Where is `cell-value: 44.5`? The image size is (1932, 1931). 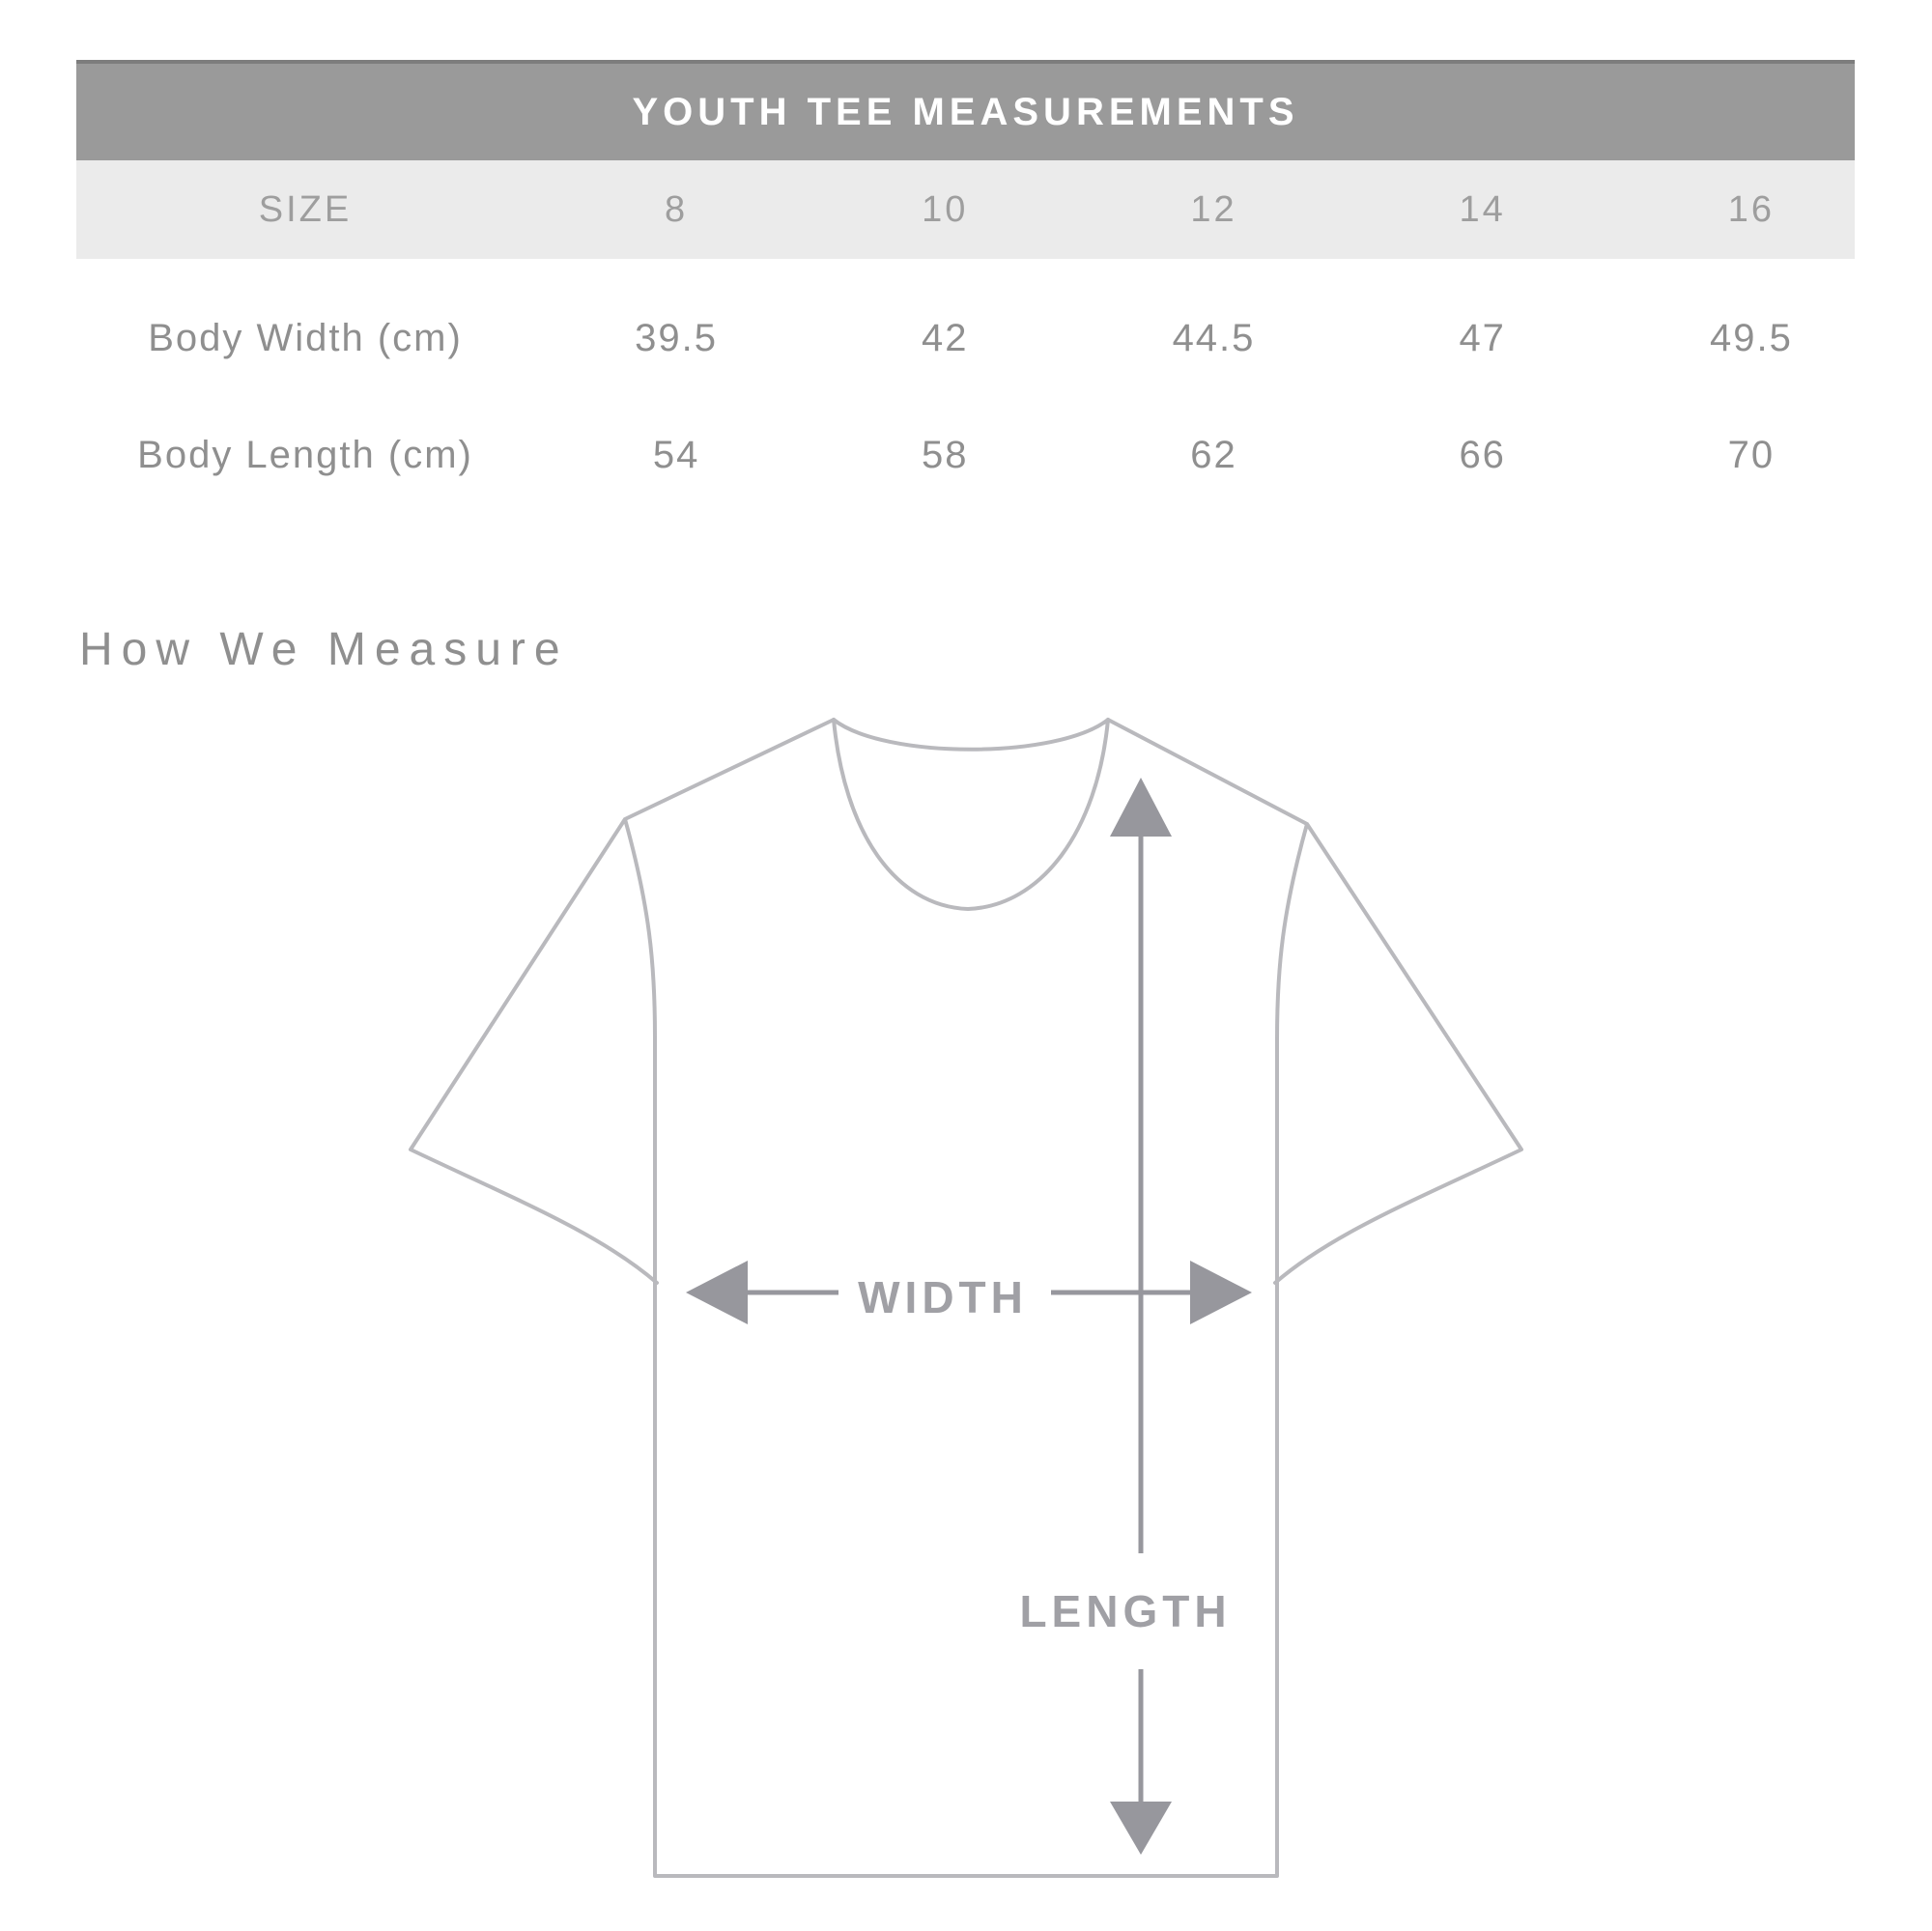 cell-value: 44.5 is located at coordinates (1214, 338).